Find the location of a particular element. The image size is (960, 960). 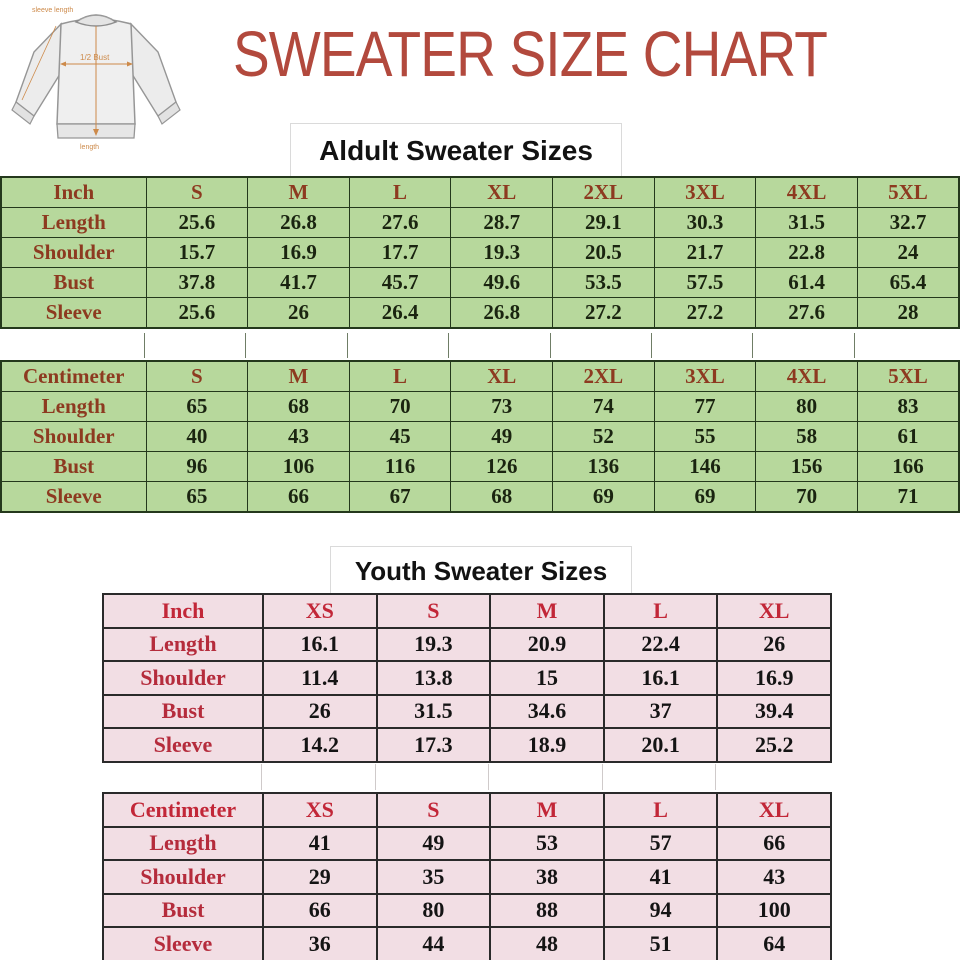

youth_cm-label-sleeve: Sleeve is located at coordinates (183, 943).